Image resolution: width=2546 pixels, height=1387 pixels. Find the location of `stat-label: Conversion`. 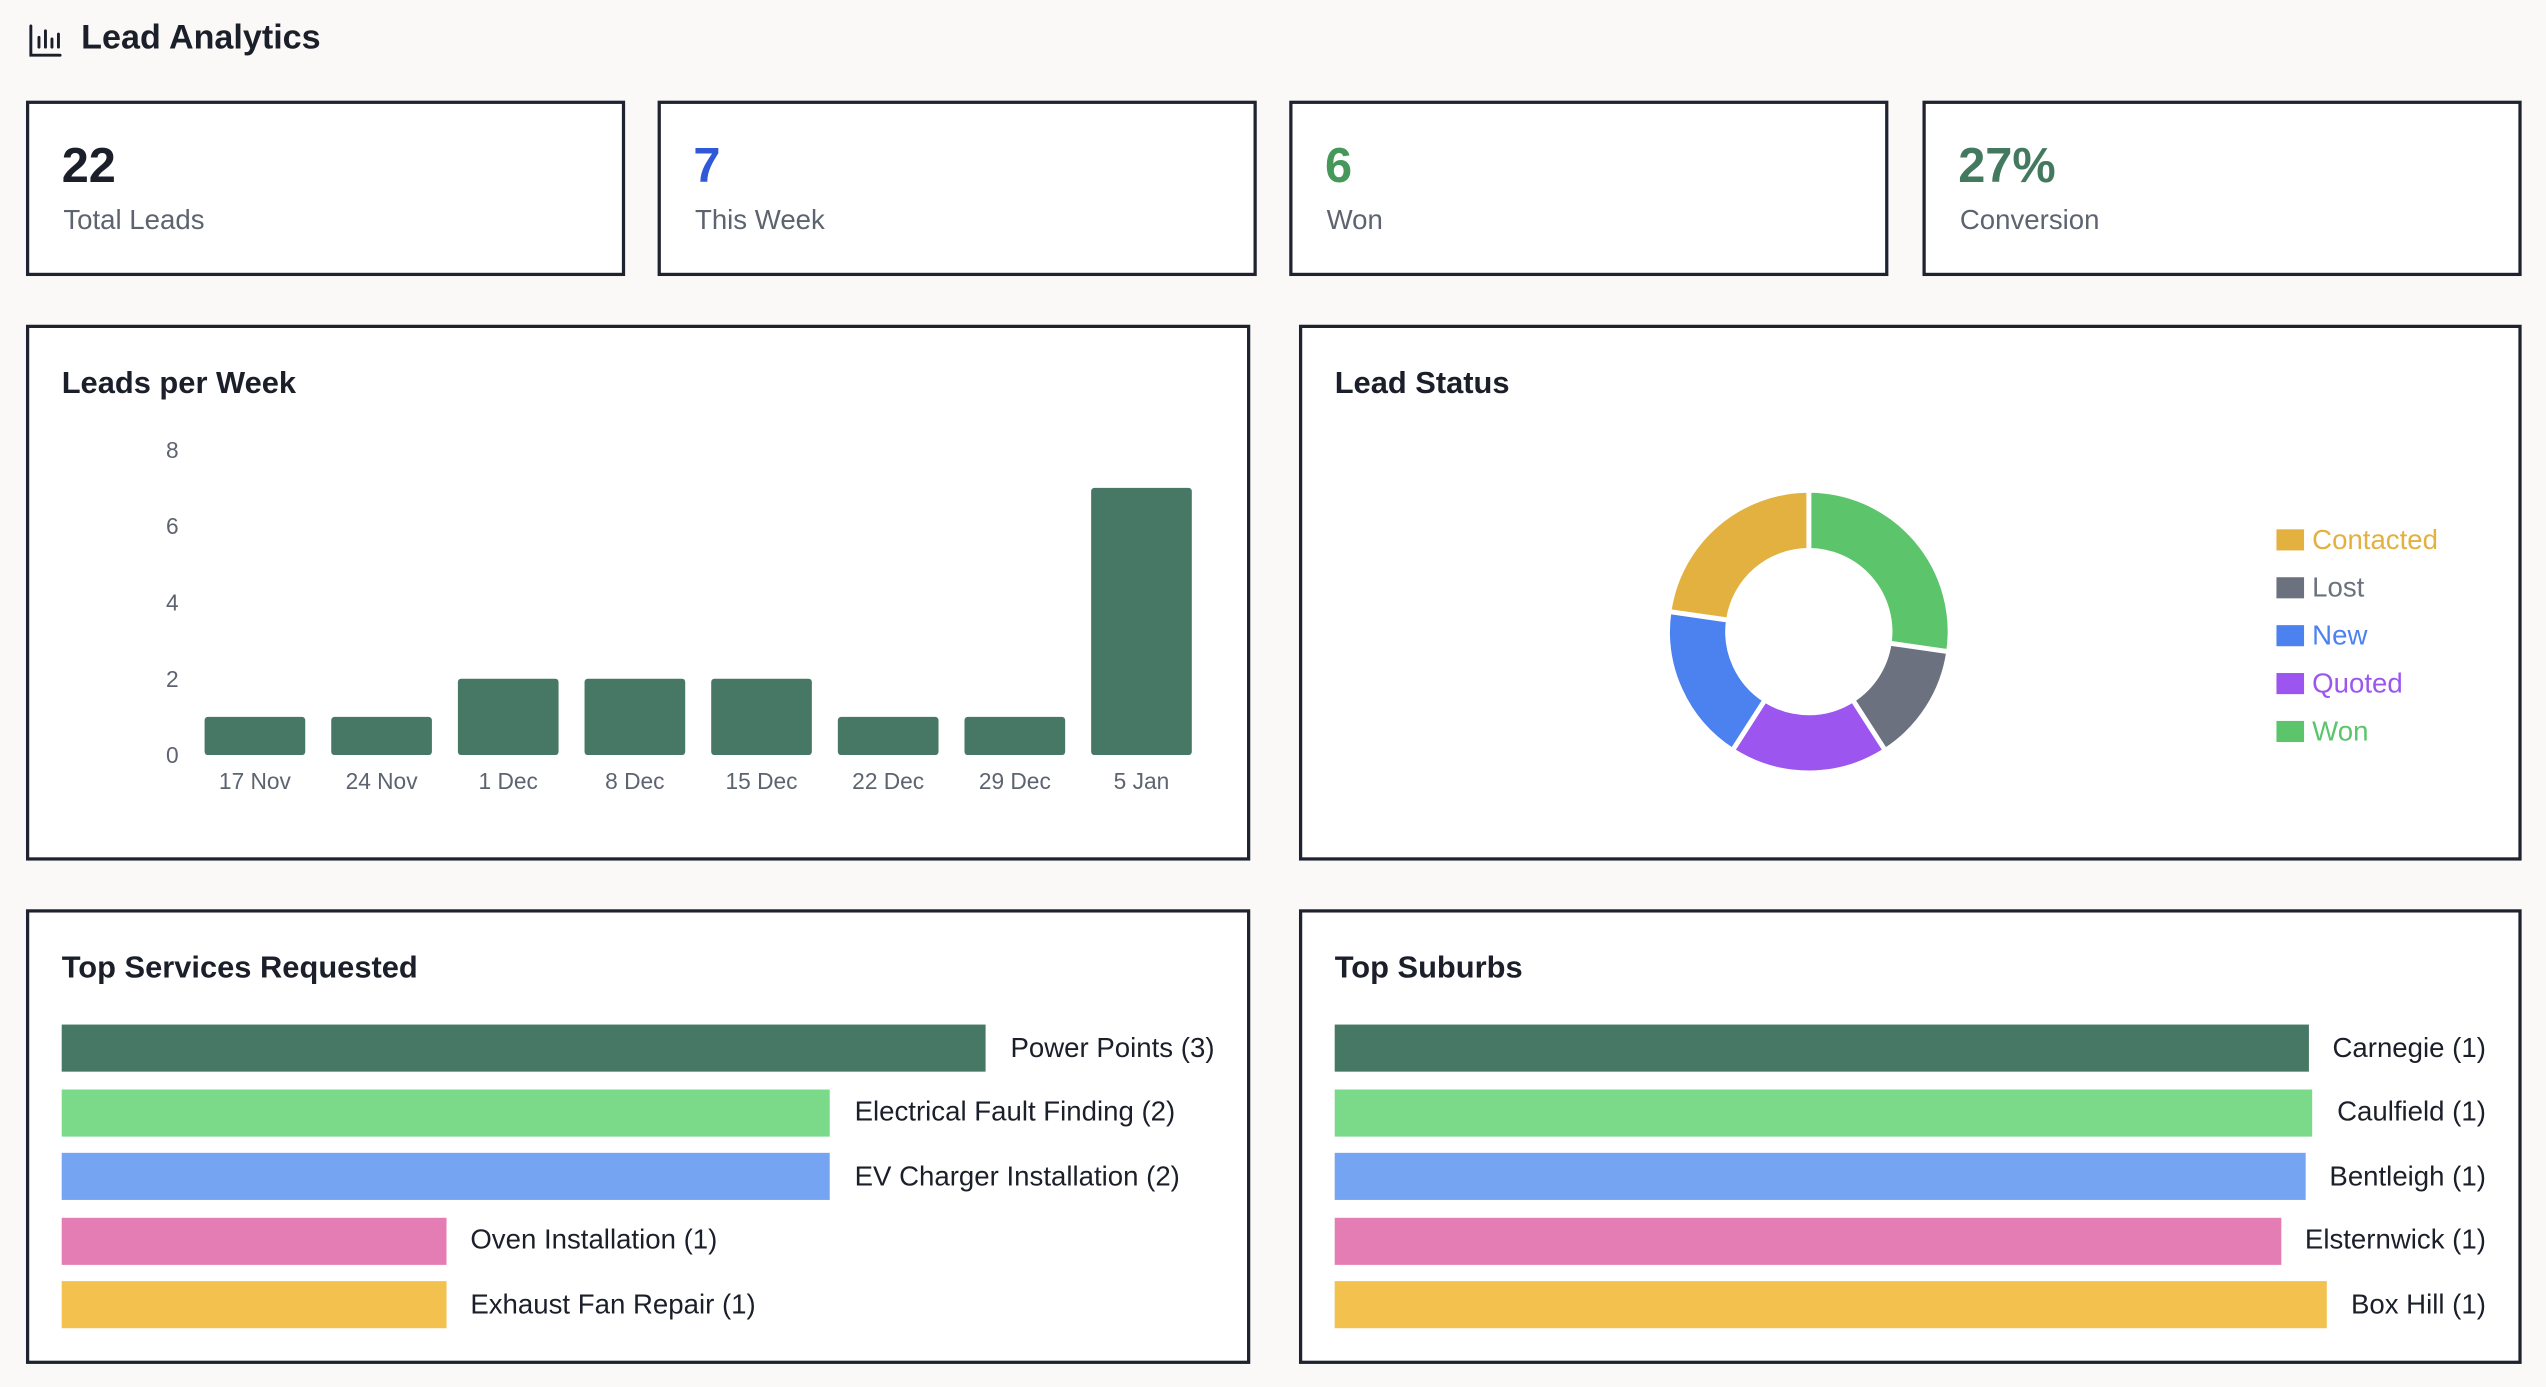

stat-label: Conversion is located at coordinates (2029, 220).